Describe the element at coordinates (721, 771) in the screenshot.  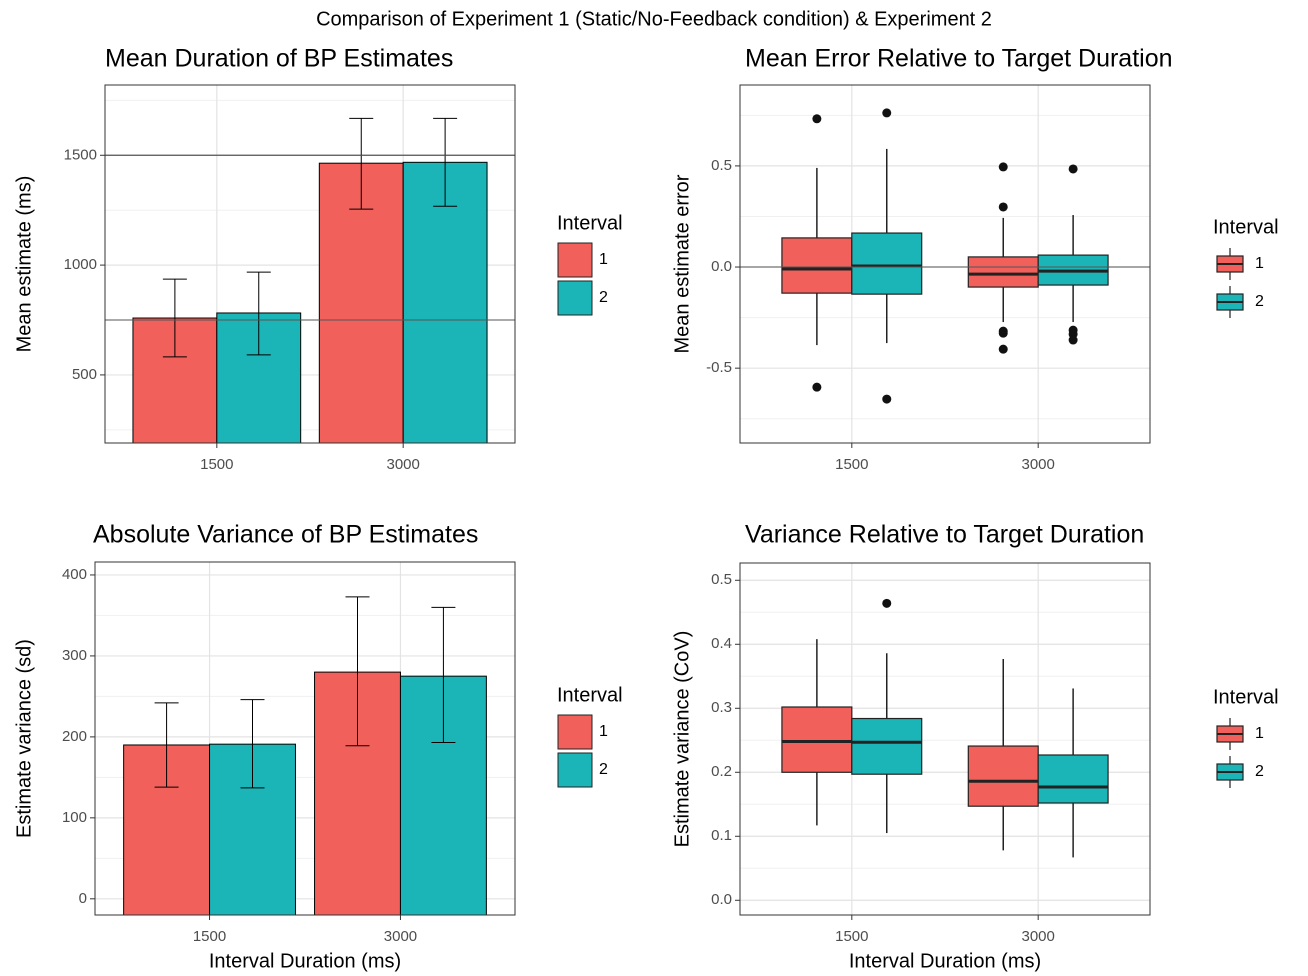
I see `y-tick-label: 0.2` at that location.